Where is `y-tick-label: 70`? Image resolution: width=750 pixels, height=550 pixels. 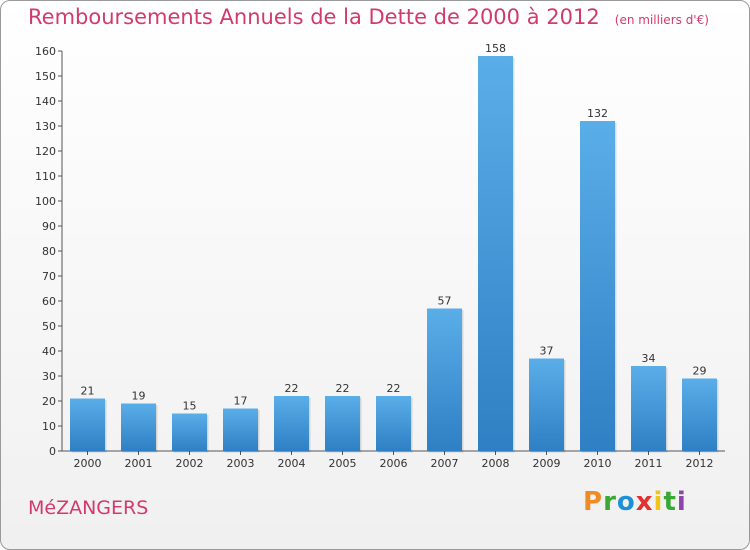
y-tick-label: 70 is located at coordinates (49, 276).